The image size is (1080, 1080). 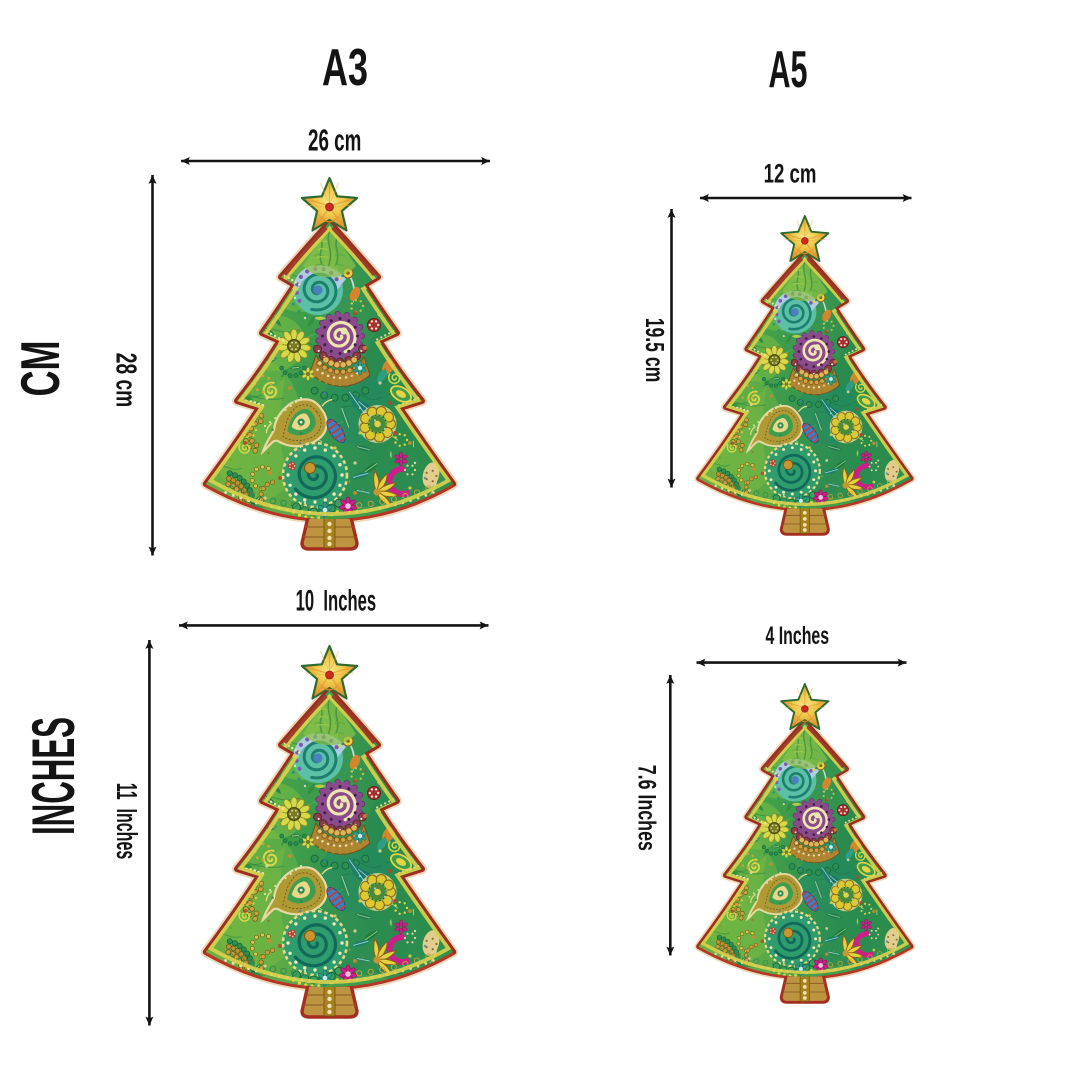 I want to click on svg-text: 28 cm, so click(x=125, y=380).